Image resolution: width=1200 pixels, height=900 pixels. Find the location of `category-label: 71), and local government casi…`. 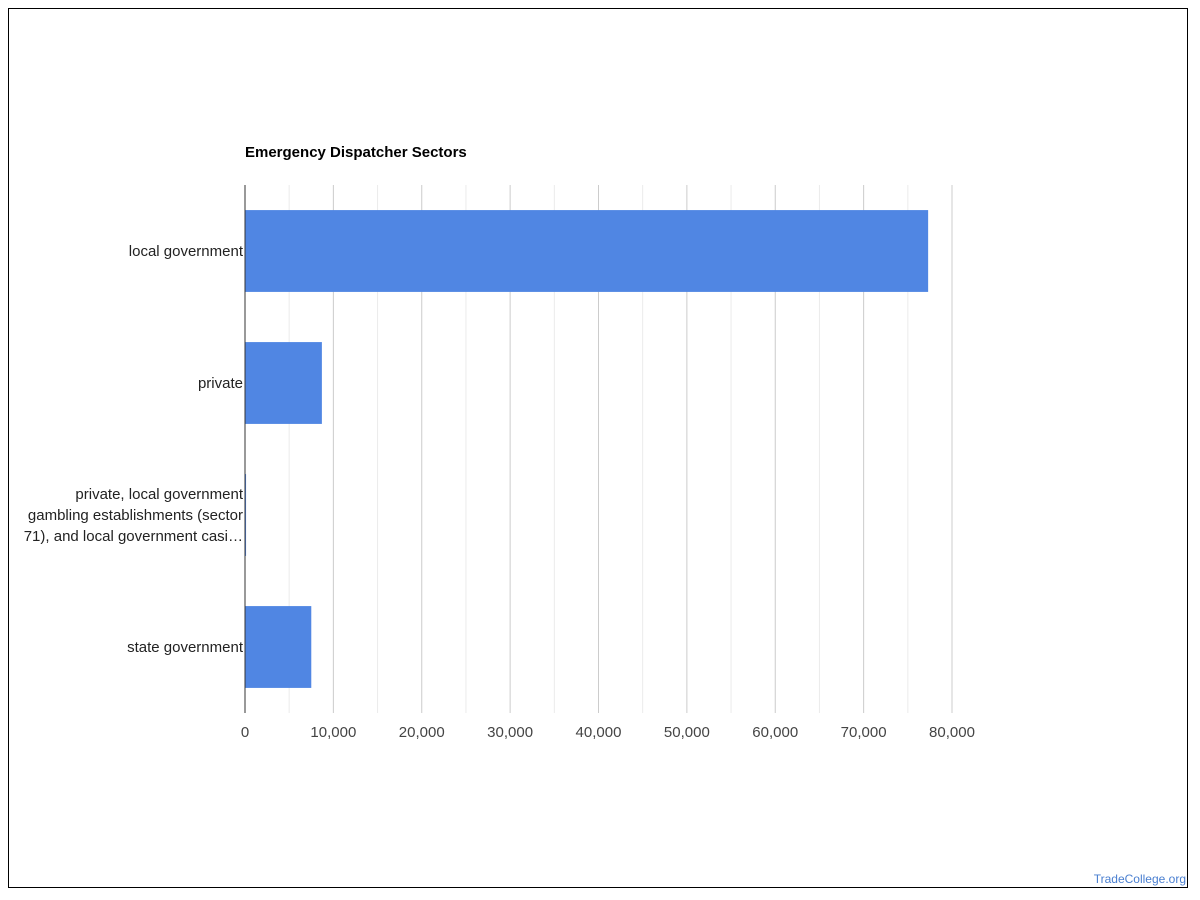

category-label: 71), and local government casi… is located at coordinates (133, 536).